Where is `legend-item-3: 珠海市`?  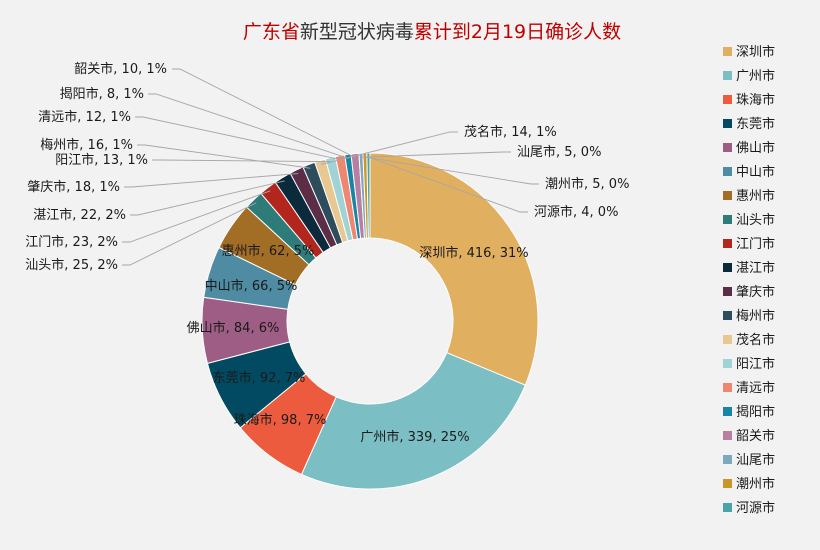
legend-item-3: 珠海市 is located at coordinates (749, 100).